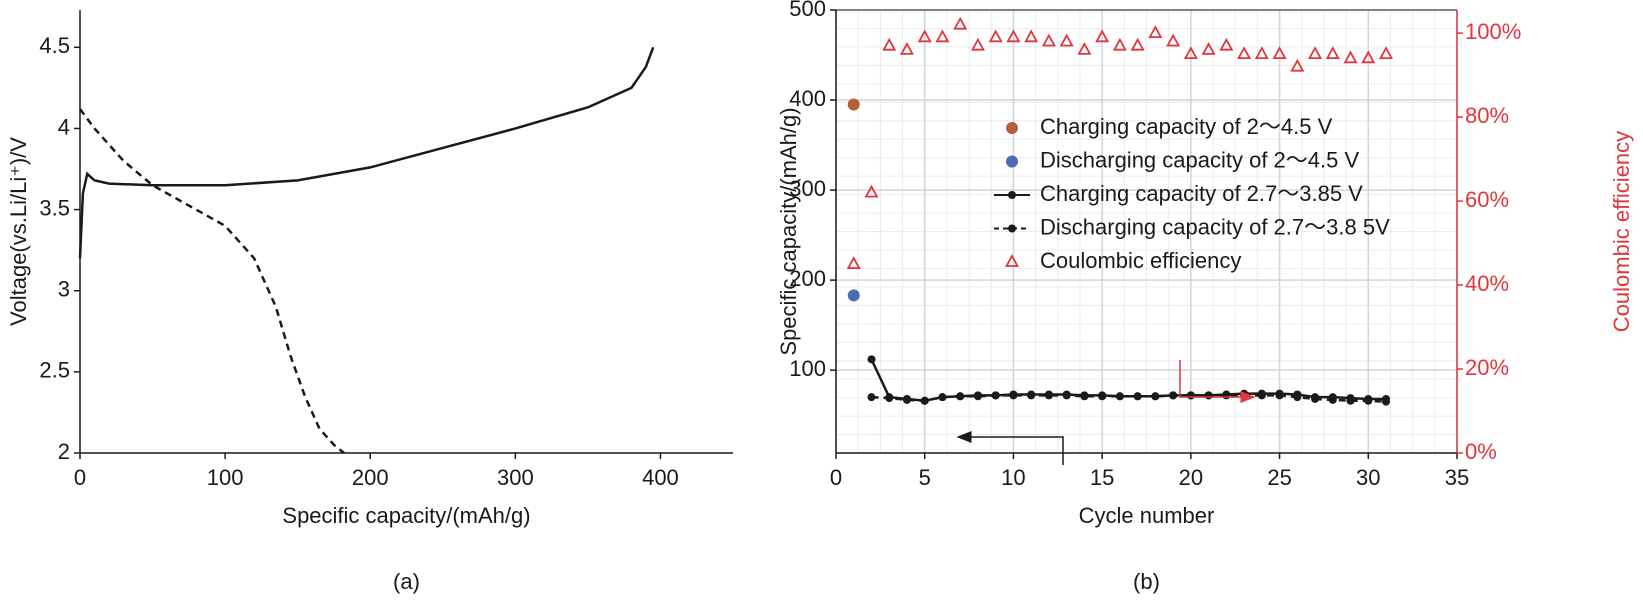 The image size is (1643, 600). Describe the element at coordinates (807, 278) in the screenshot. I see `y-tick-label: 200` at that location.